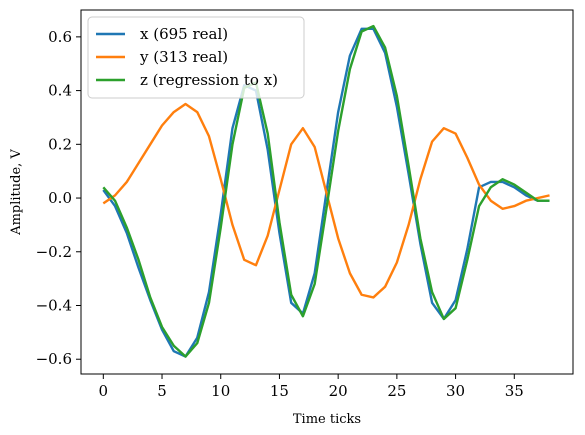 The height and width of the screenshot is (435, 585). I want to click on x-tick-label: 10, so click(220, 391).